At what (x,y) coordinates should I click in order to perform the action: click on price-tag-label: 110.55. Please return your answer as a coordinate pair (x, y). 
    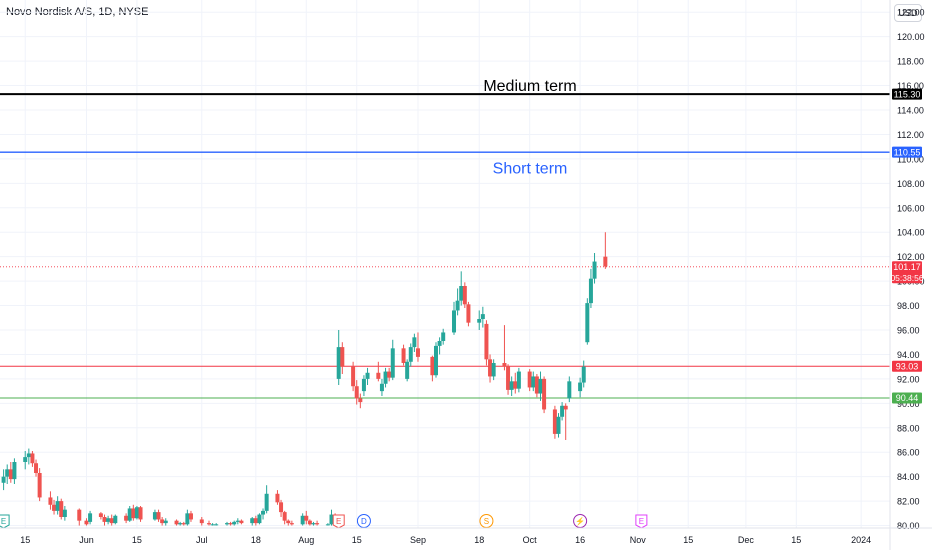
    Looking at the image, I should click on (907, 152).